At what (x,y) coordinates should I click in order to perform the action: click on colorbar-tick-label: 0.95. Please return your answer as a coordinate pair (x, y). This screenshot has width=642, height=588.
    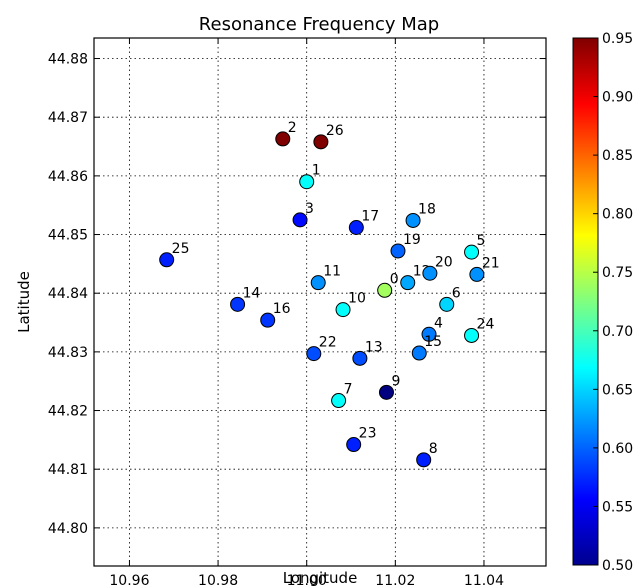
    Looking at the image, I should click on (617, 39).